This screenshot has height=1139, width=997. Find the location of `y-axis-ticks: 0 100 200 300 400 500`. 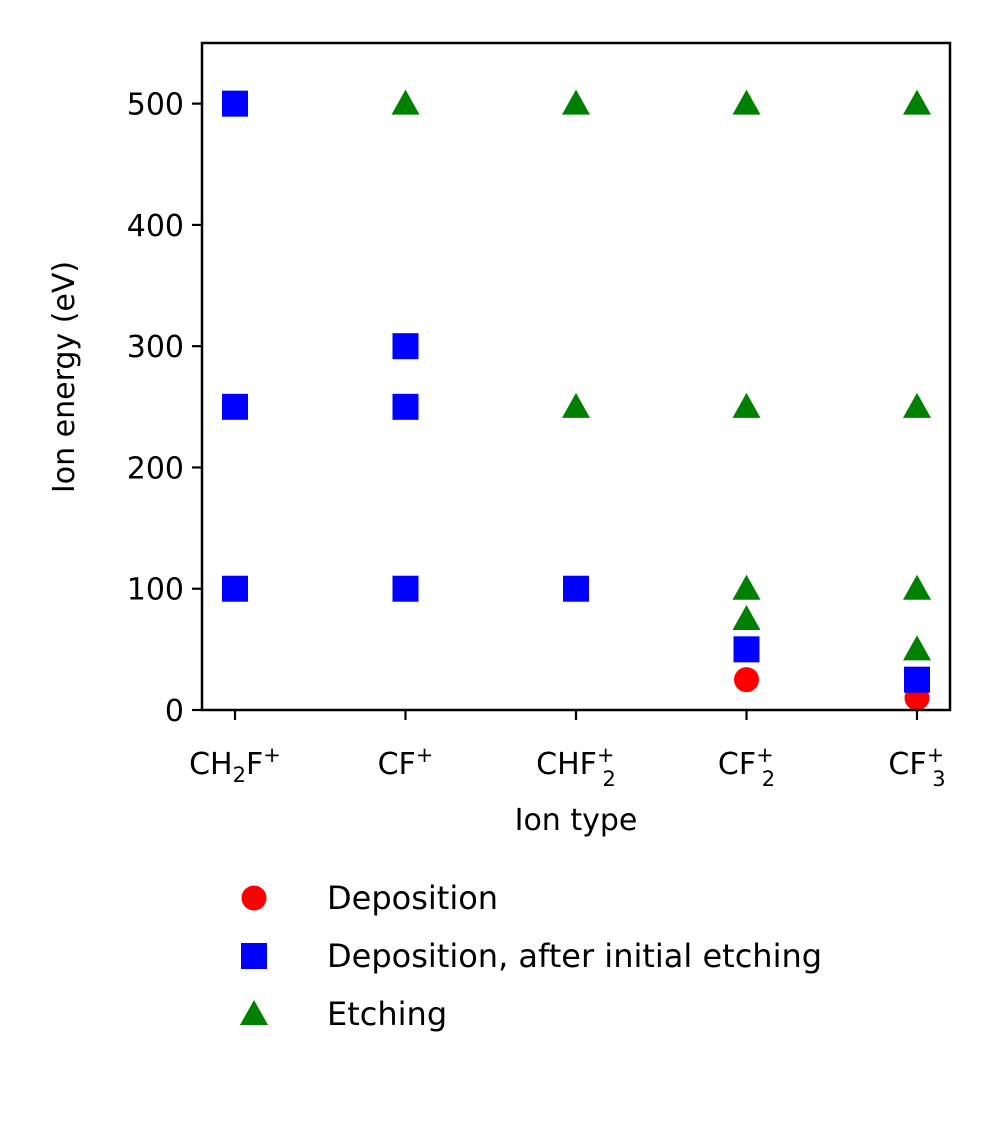

y-axis-ticks: 0 100 200 300 400 500 is located at coordinates (164, 408).